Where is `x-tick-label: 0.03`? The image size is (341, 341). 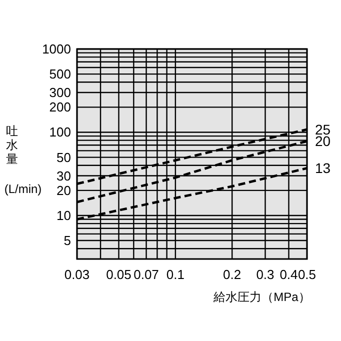
x-tick-label: 0.03 is located at coordinates (77, 274).